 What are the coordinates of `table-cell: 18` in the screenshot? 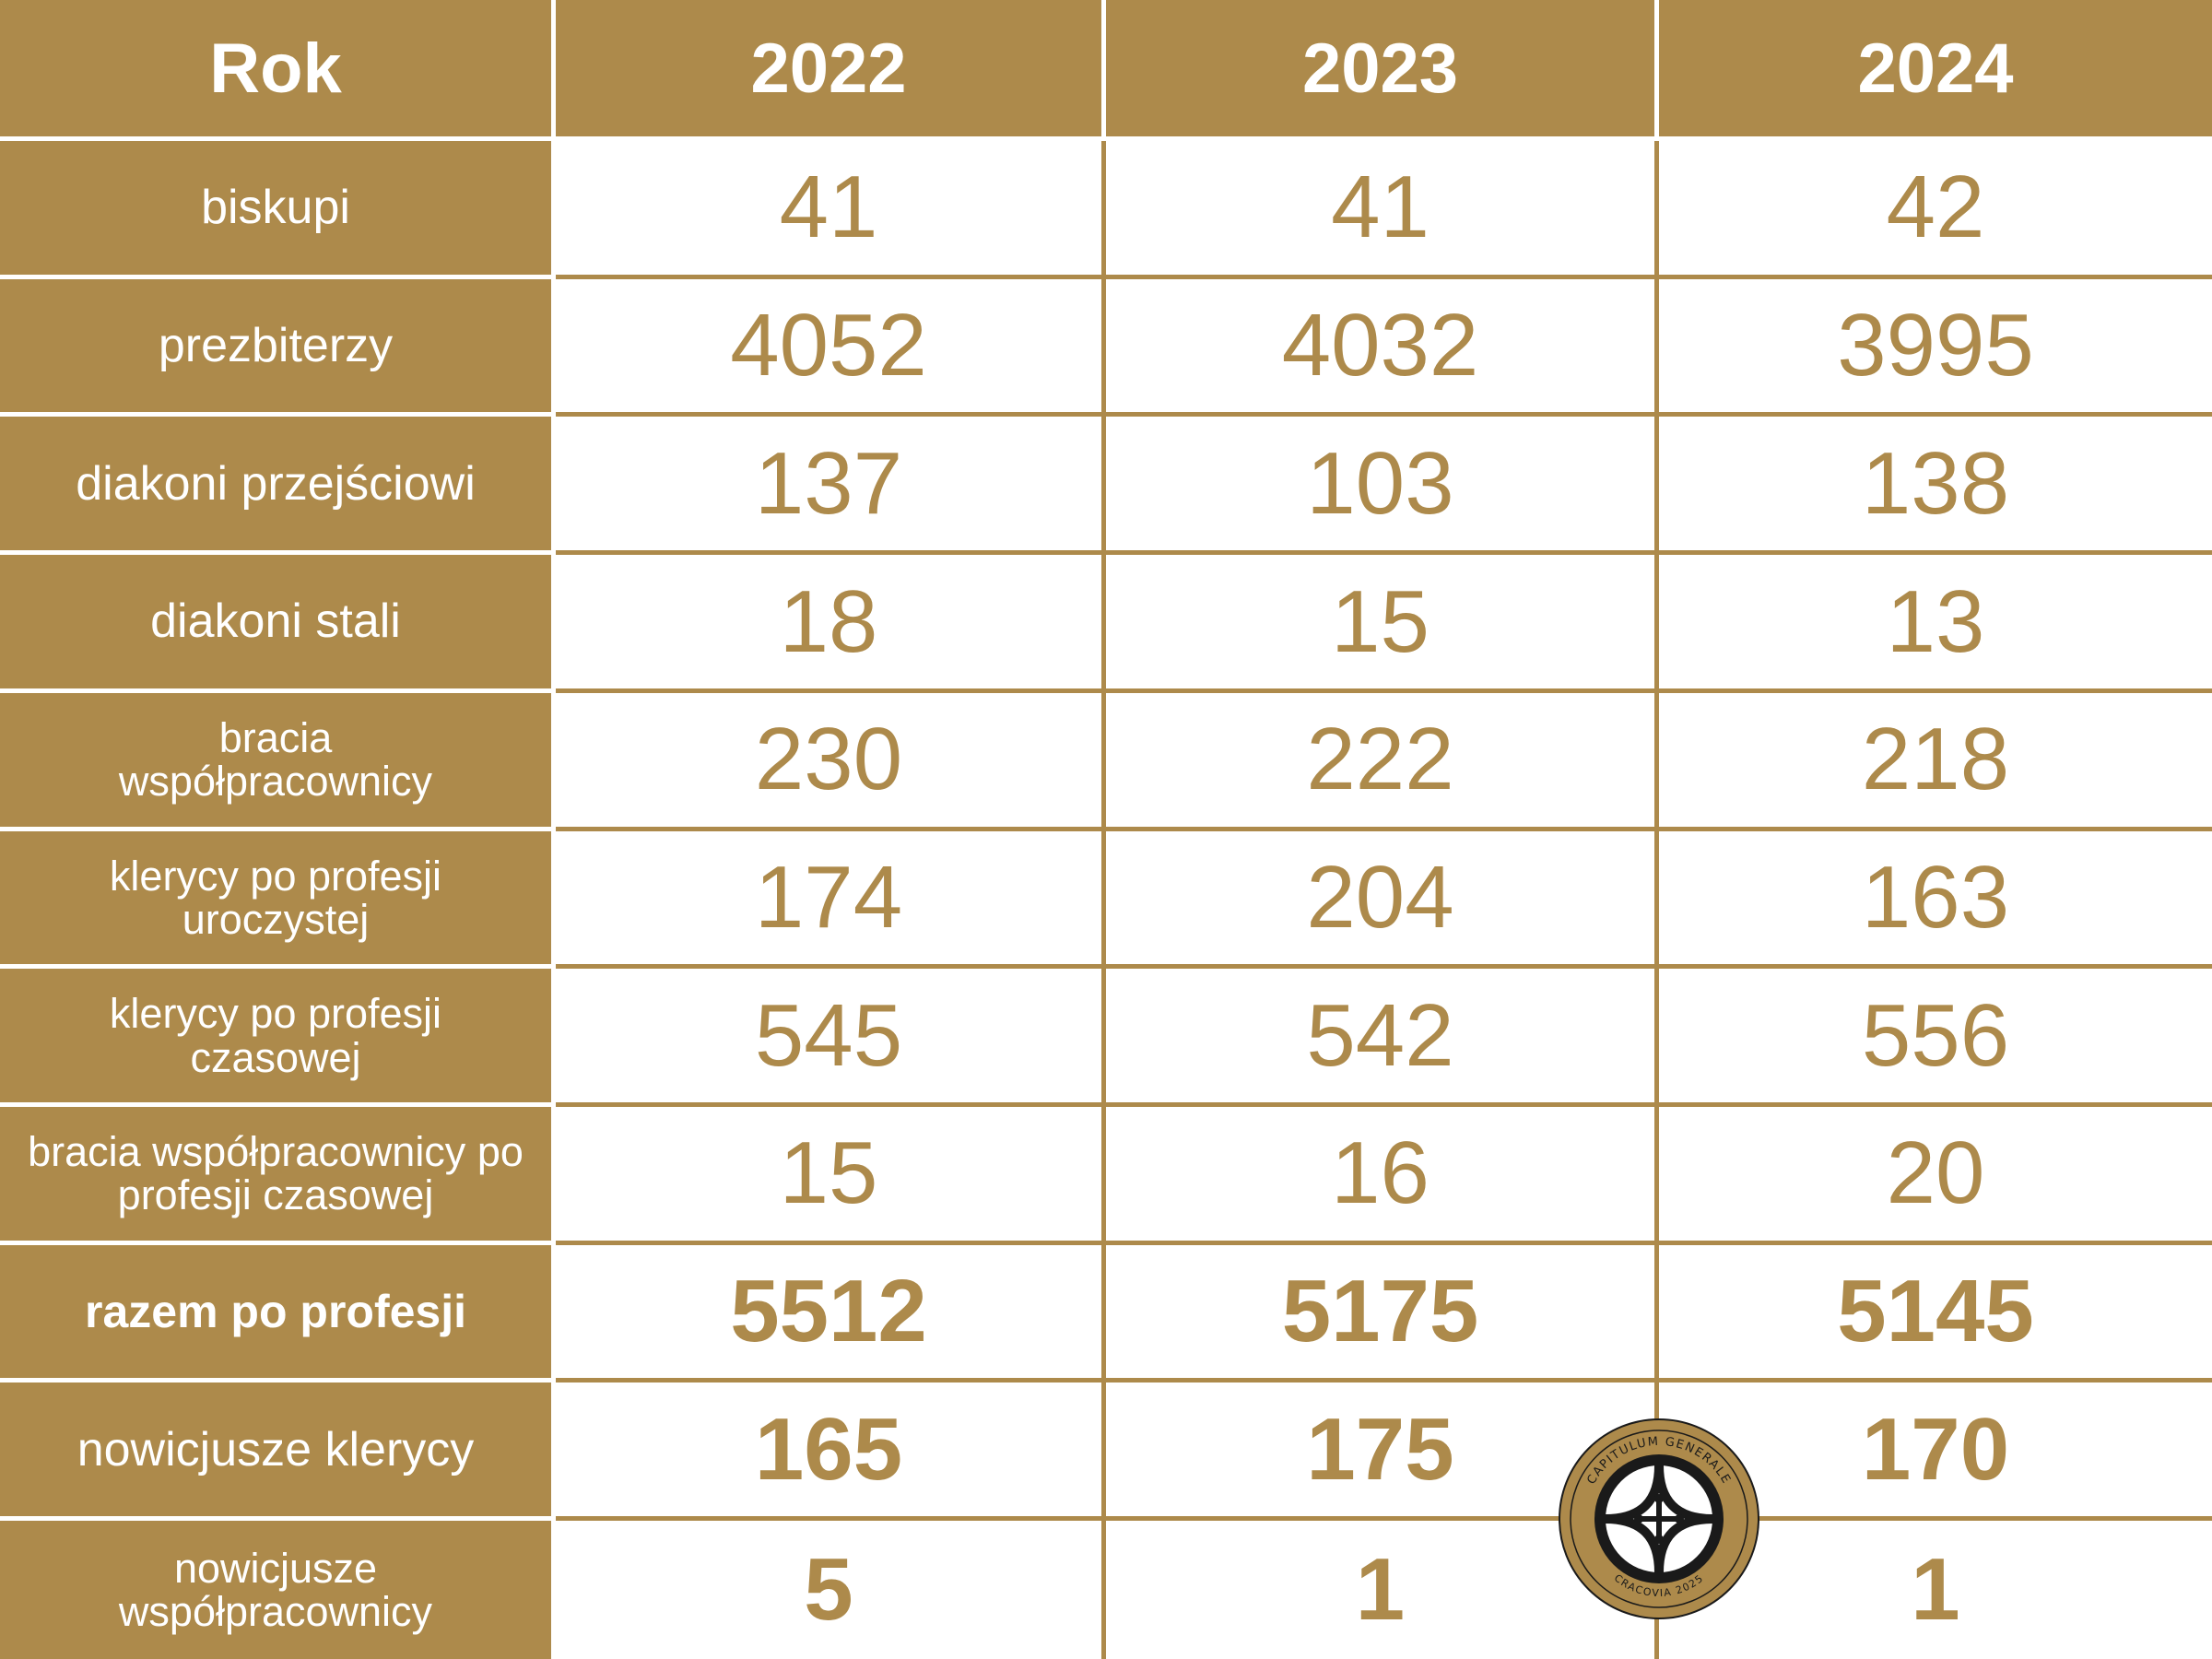 It's located at (831, 624).